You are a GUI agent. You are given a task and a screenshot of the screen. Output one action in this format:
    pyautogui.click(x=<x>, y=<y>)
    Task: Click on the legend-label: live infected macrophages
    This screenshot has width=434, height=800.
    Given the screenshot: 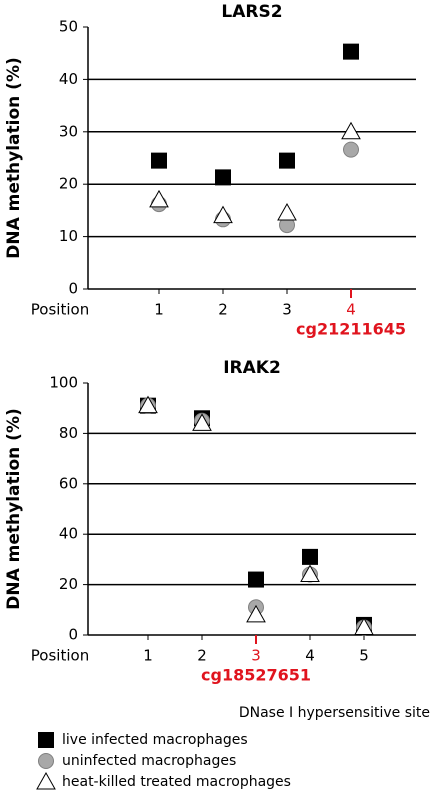 What is the action you would take?
    pyautogui.click(x=155, y=740)
    